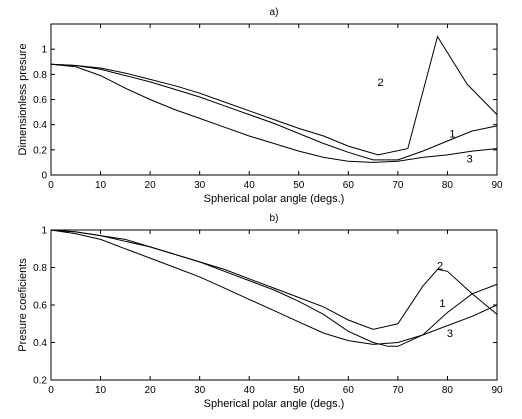  I want to click on chart-title: a), so click(274, 12).